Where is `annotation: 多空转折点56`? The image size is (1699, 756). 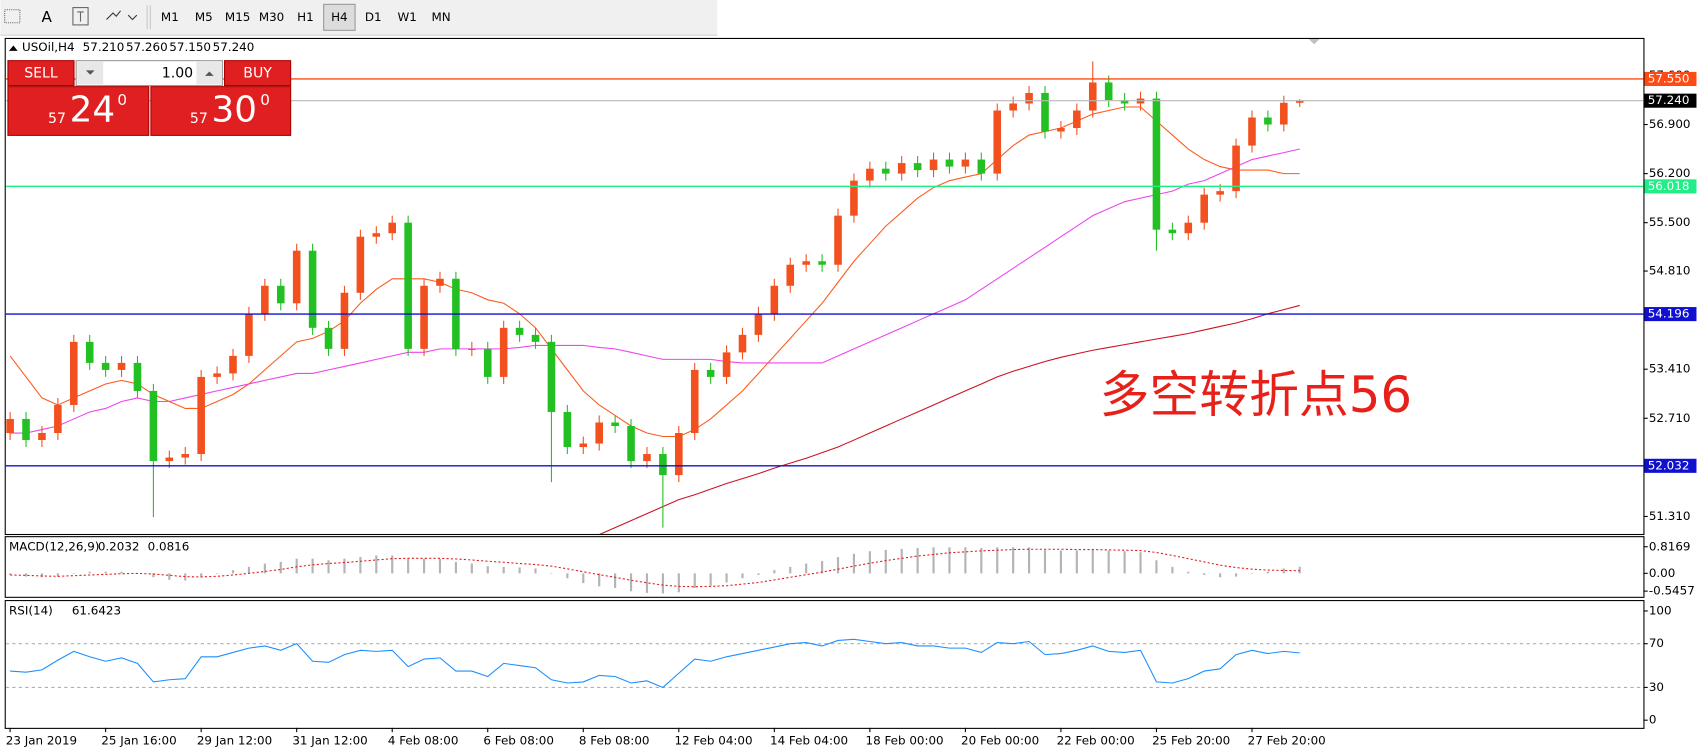
annotation: 多空转折点56 is located at coordinates (1256, 395).